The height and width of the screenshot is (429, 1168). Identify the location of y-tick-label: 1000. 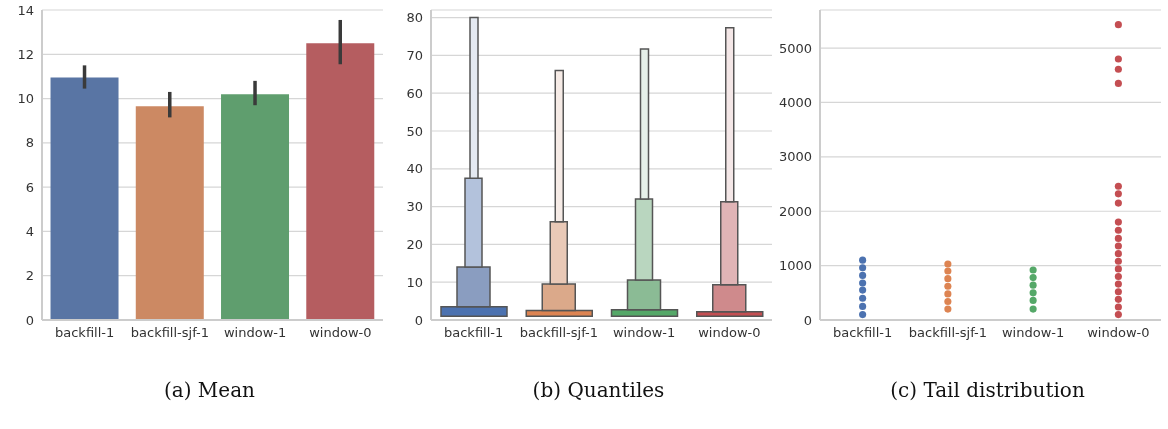
(795, 266).